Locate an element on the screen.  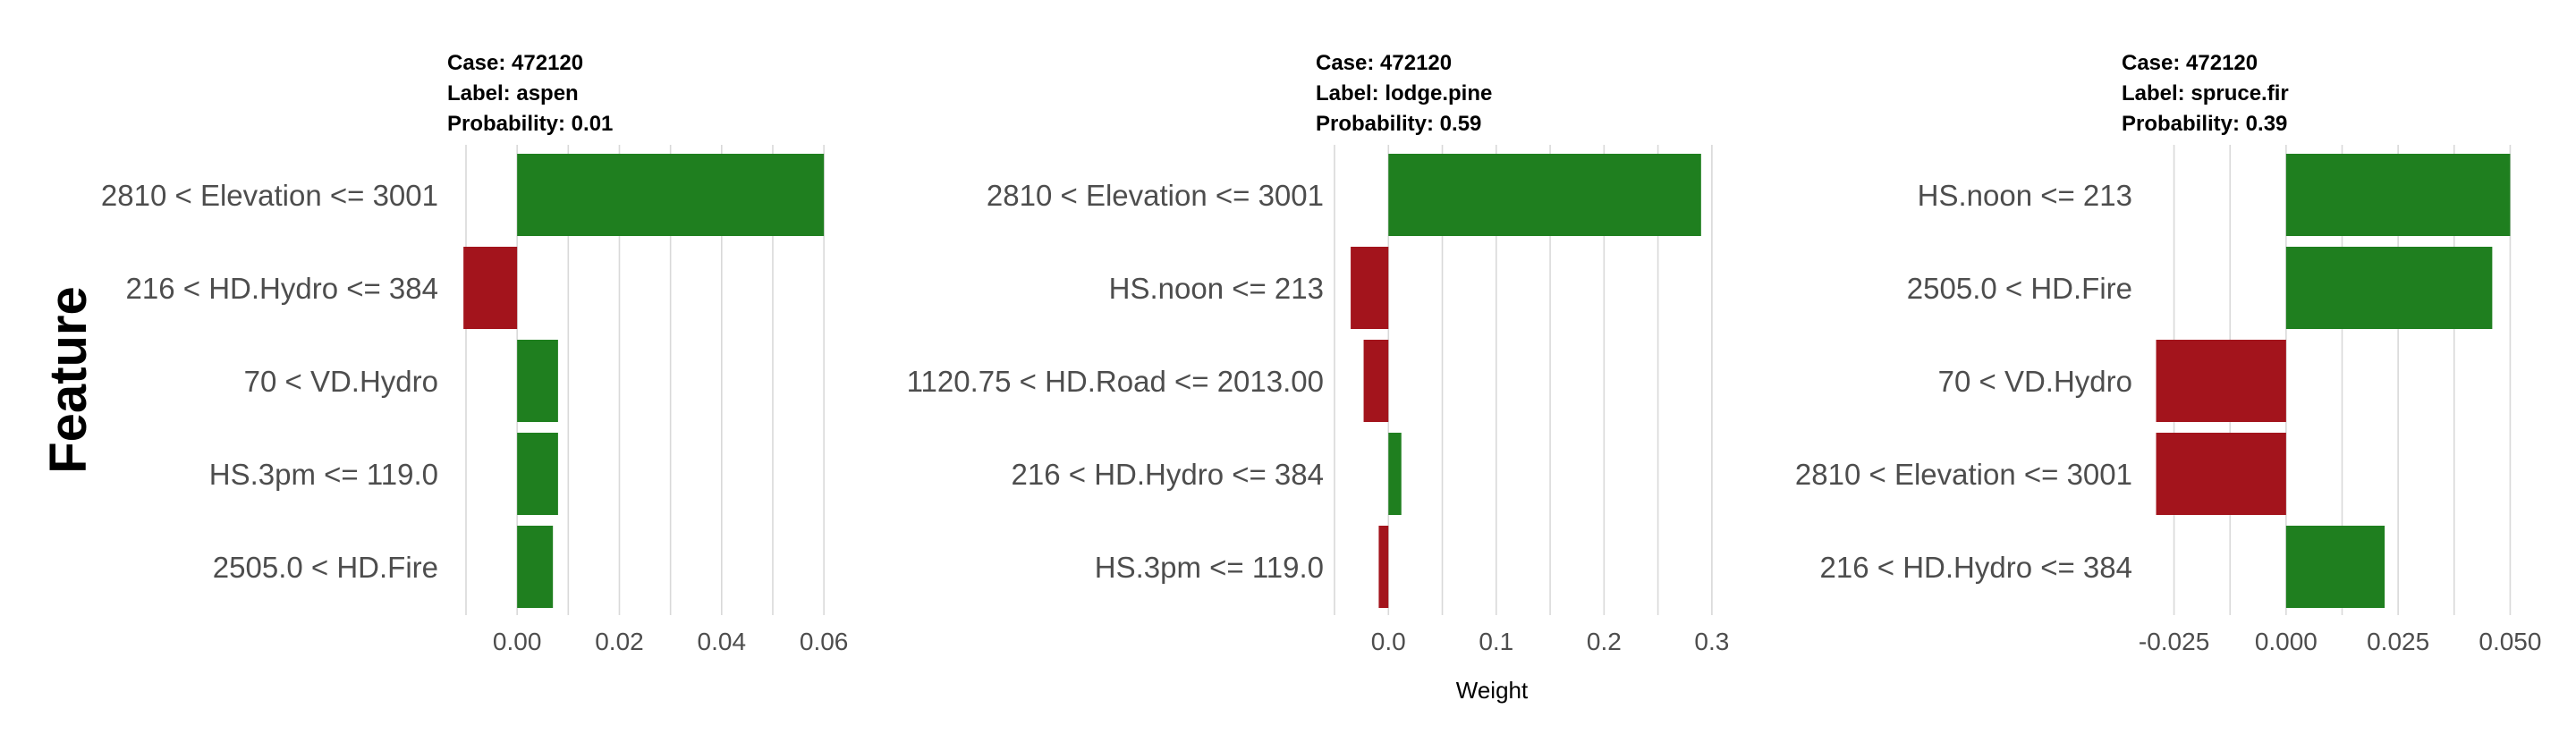
feature-label-p2-2: HS.noon <= 213 is located at coordinates (1216, 288).